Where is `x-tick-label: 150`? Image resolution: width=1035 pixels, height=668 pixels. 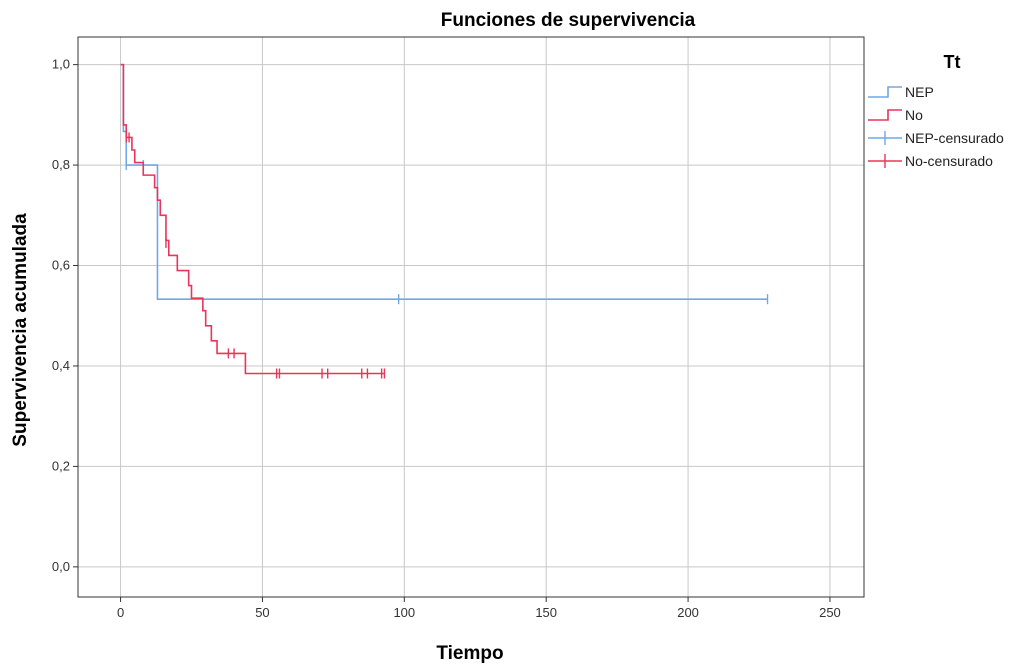 x-tick-label: 150 is located at coordinates (546, 612).